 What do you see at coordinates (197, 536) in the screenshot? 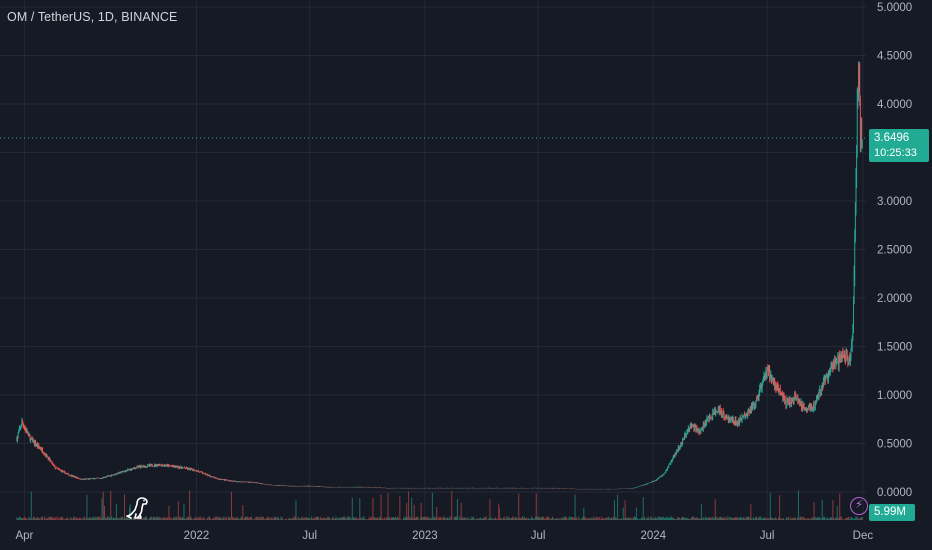
I see `x-tick-label: 2022` at bounding box center [197, 536].